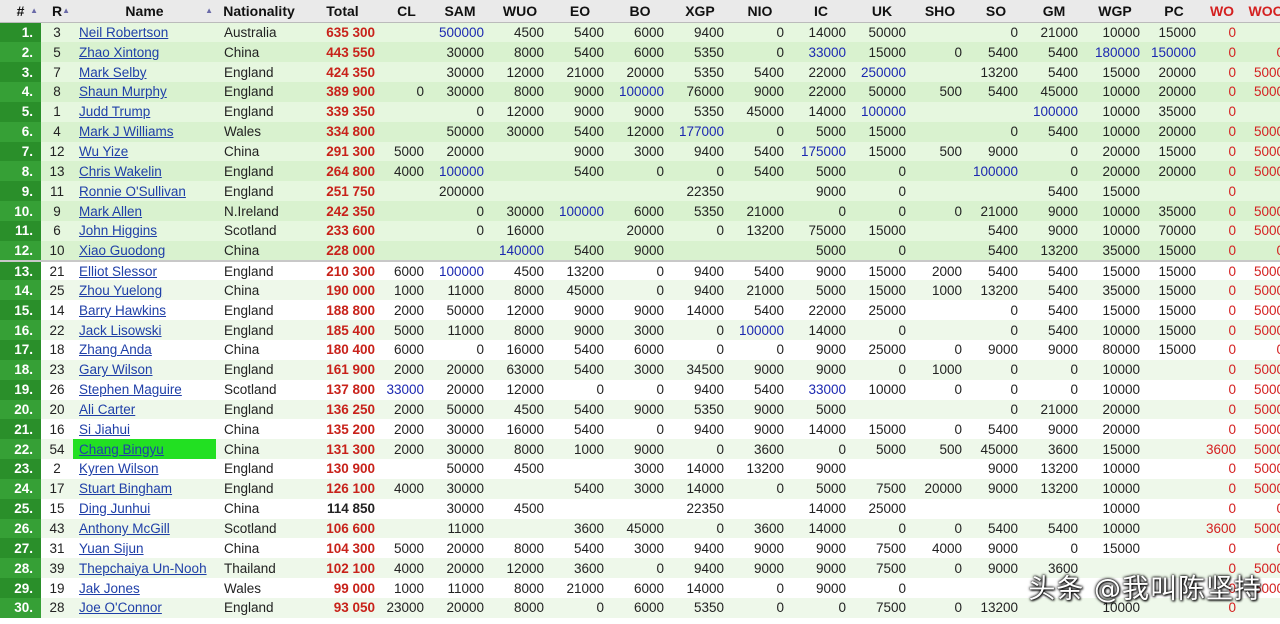  What do you see at coordinates (342, 171) in the screenshot?
I see `total-cell: 264 800` at bounding box center [342, 171].